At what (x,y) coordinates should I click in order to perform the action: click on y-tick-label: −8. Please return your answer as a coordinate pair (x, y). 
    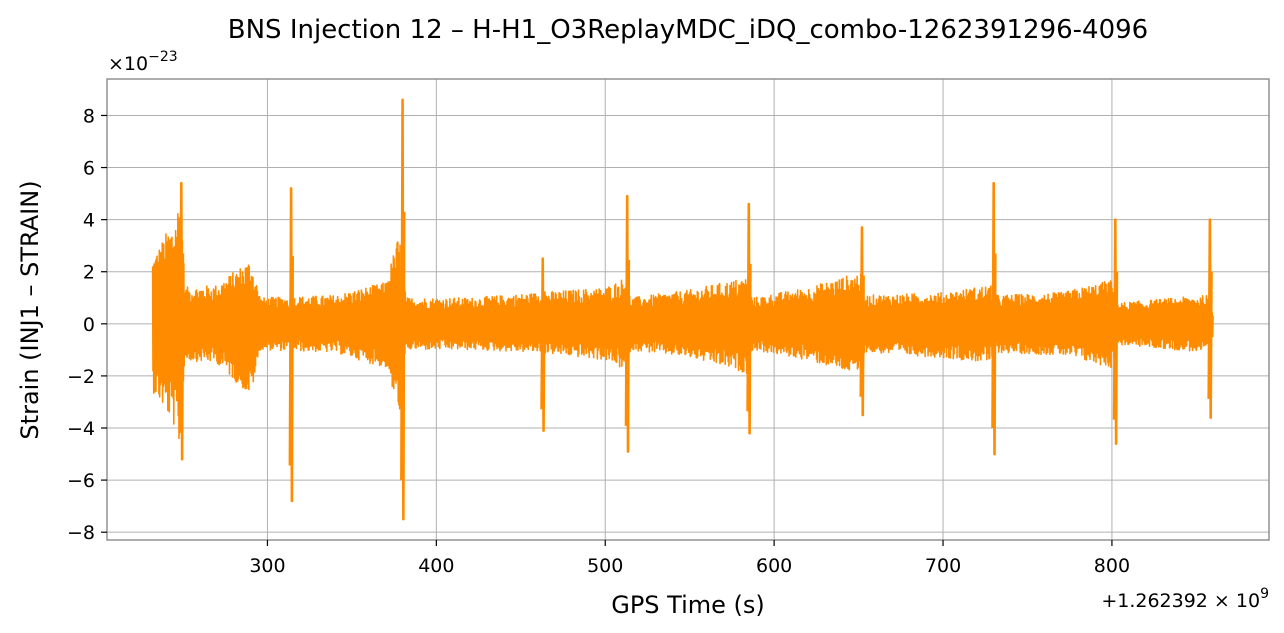
    Looking at the image, I should click on (81, 533).